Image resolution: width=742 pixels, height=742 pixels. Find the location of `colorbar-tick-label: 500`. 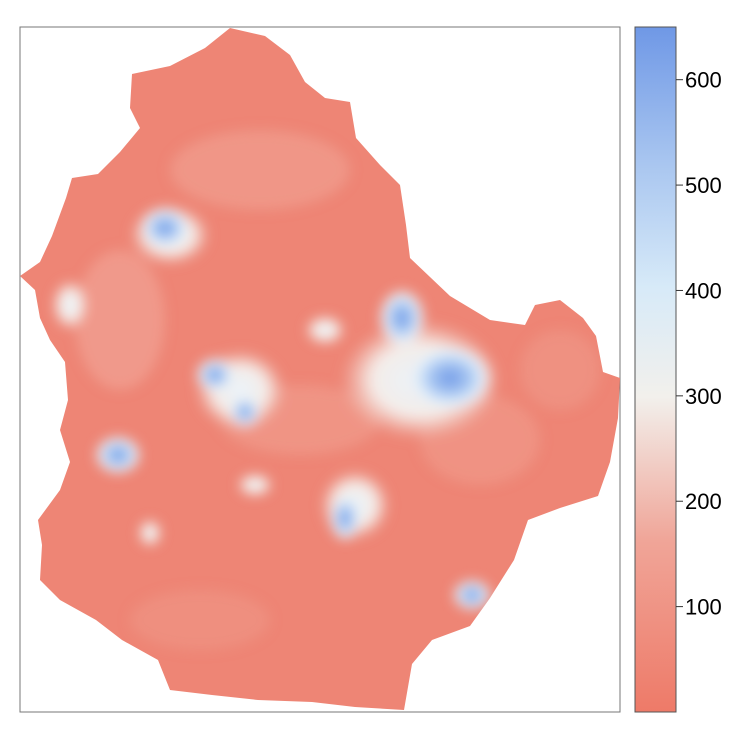

colorbar-tick-label: 500 is located at coordinates (703, 185).